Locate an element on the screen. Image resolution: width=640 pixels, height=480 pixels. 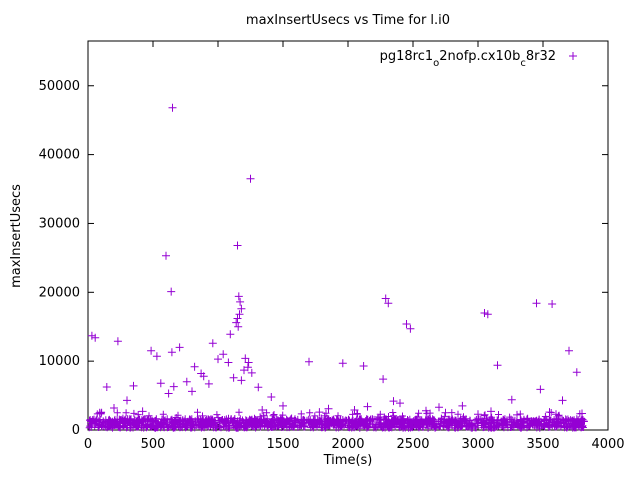
x-tick-label: 1000 is located at coordinates (217, 444).